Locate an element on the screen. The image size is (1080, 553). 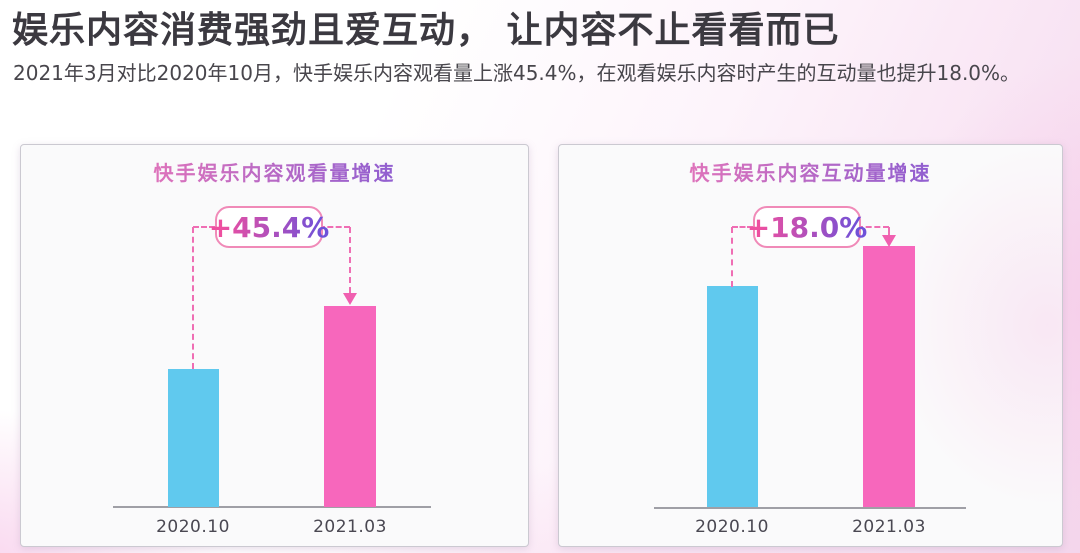
growth-badge-value: +18.0% is located at coordinates (807, 227).